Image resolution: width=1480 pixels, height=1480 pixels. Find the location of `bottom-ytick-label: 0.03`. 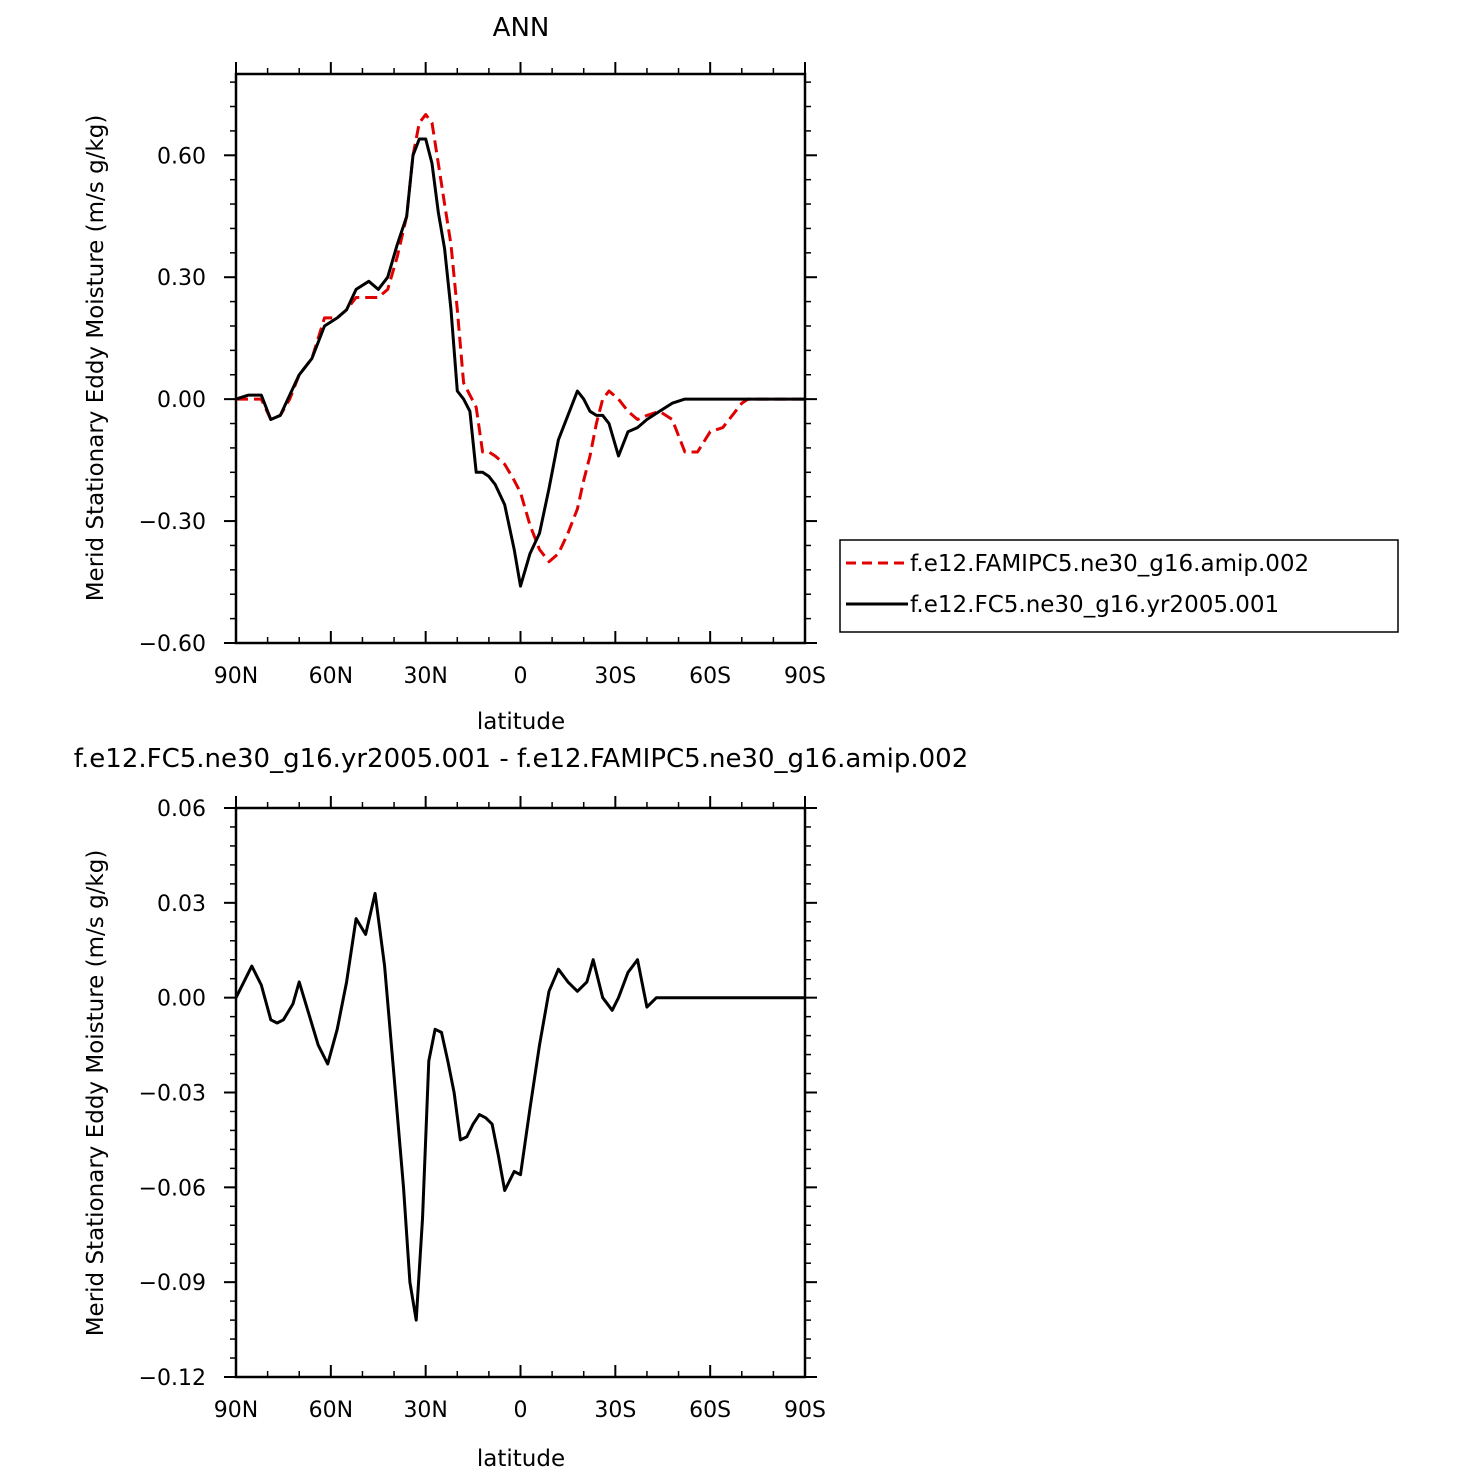

bottom-ytick-label: 0.03 is located at coordinates (181, 904).